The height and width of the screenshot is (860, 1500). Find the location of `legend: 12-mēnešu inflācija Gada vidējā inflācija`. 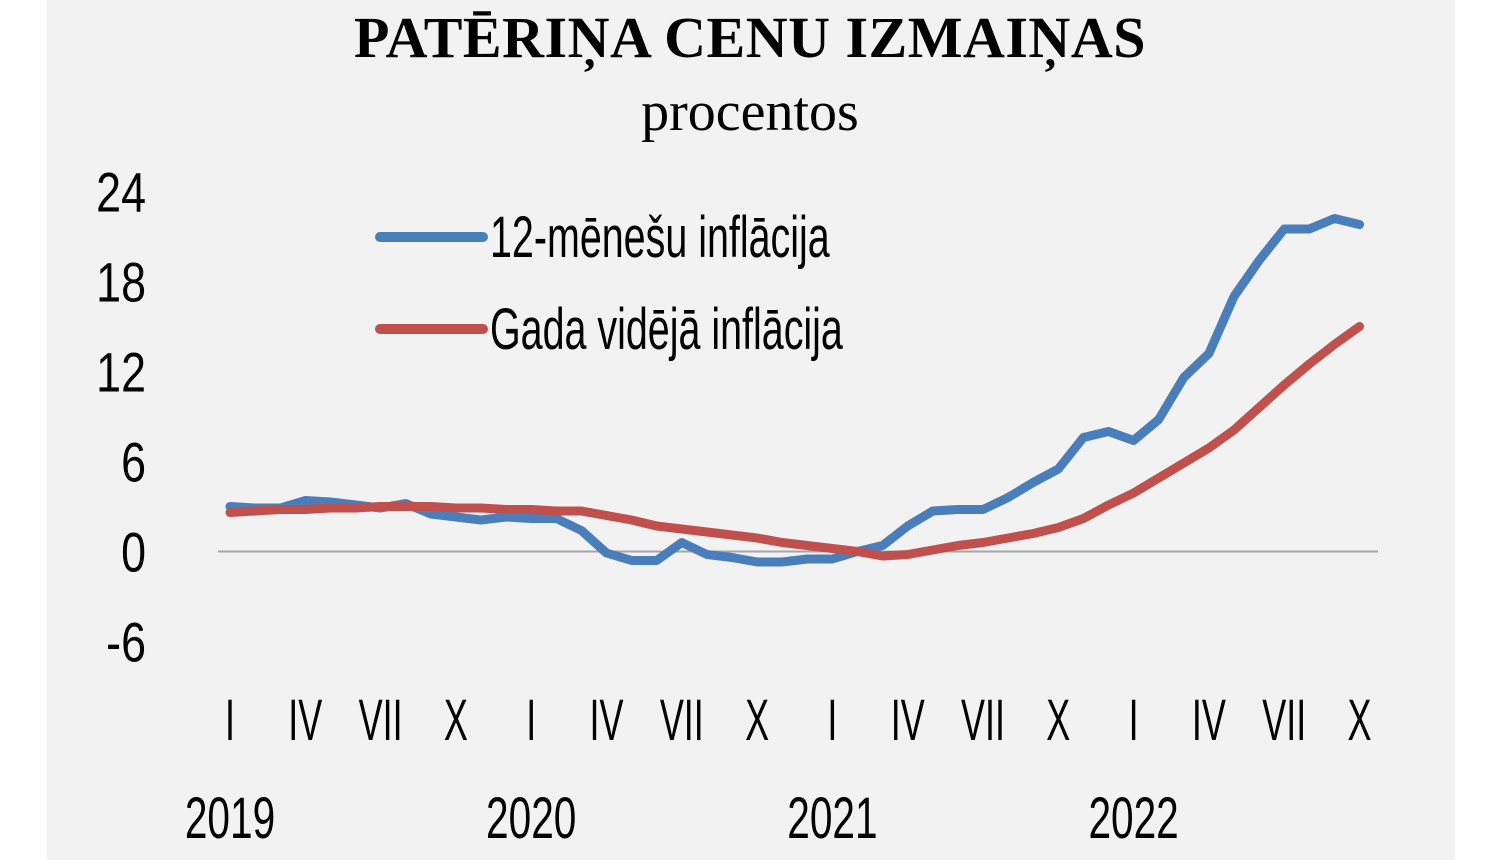

legend: 12-mēnešu inflācija Gada vidējā inflācija is located at coordinates (609, 283).